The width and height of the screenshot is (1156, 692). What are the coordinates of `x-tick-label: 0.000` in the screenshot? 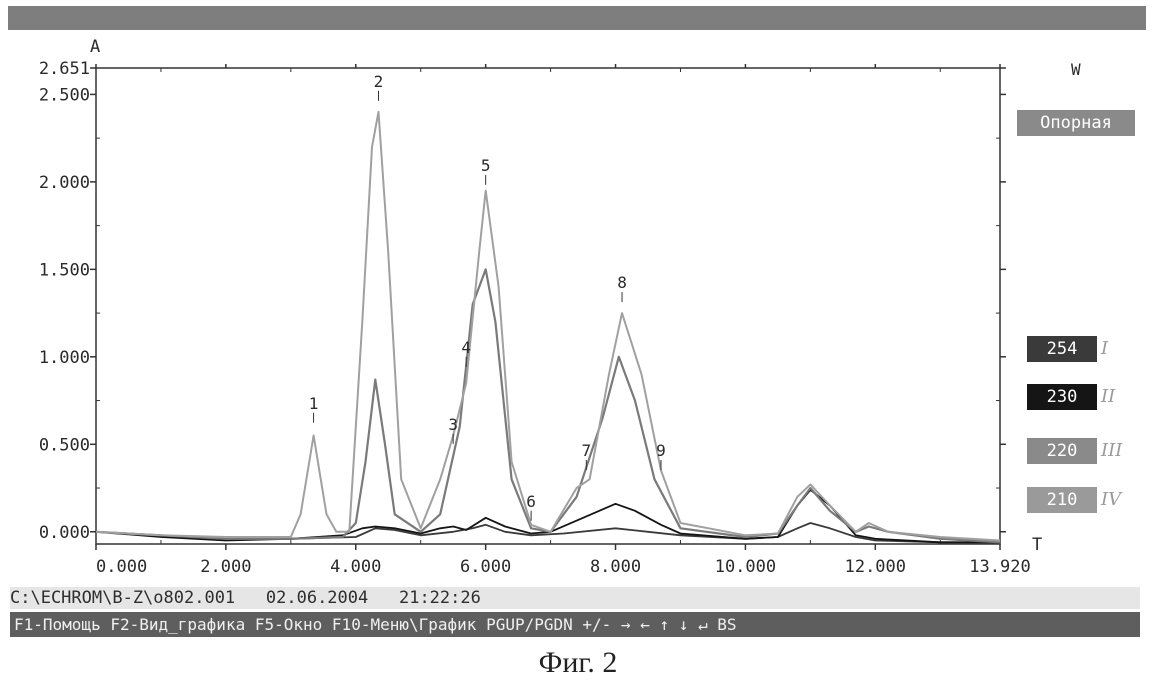 It's located at (121, 567).